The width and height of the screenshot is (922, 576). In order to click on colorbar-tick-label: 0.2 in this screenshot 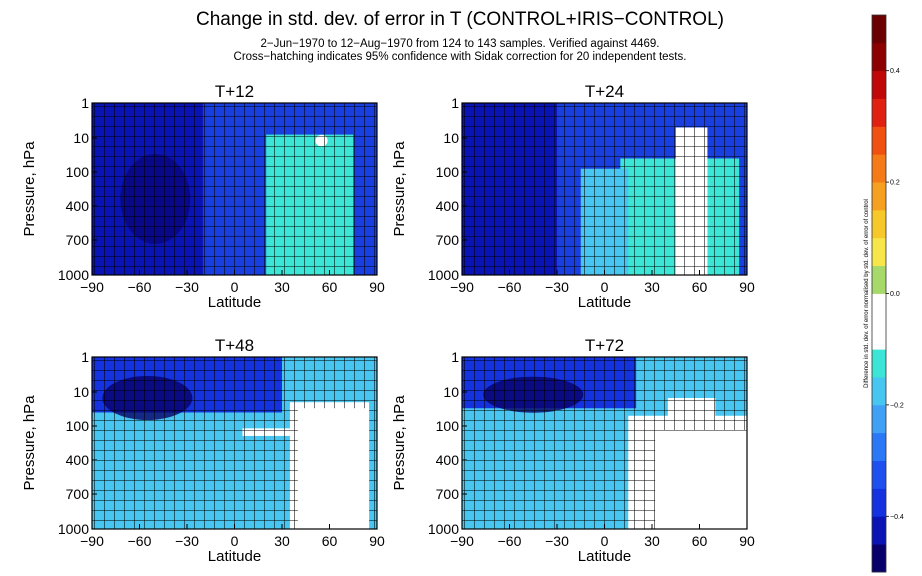, I will do `click(895, 183)`.